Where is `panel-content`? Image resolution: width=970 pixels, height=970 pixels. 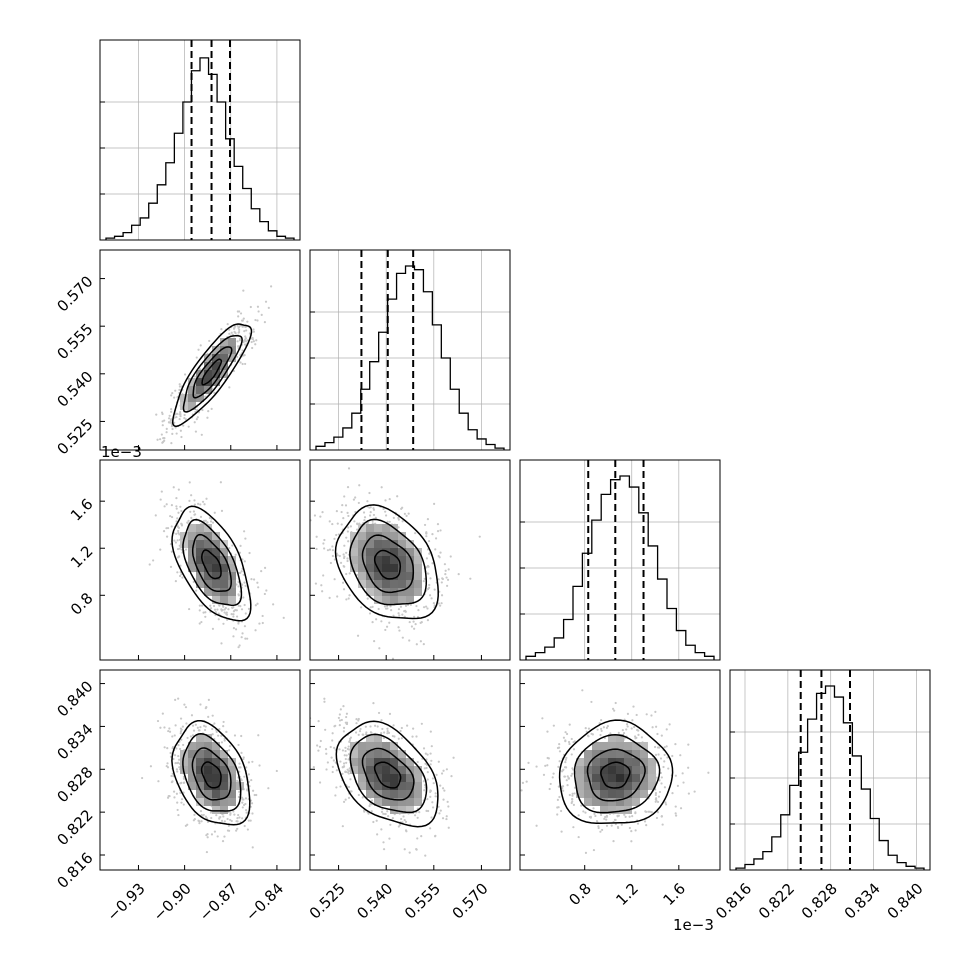
panel-content is located at coordinates (214, 367).